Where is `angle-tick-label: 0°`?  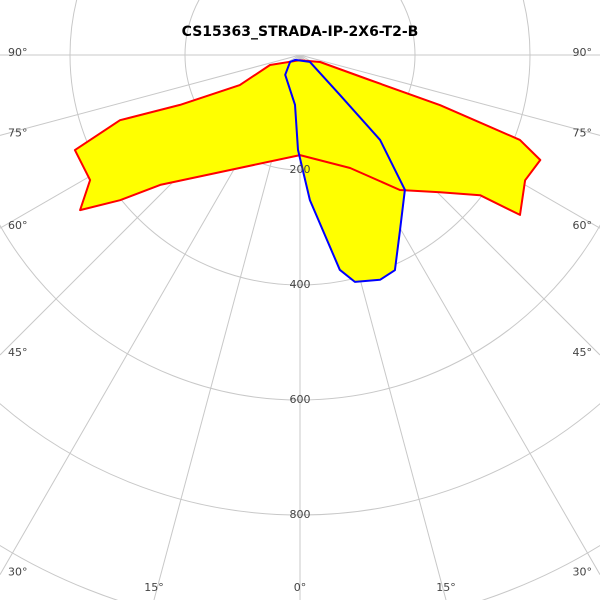 angle-tick-label: 0° is located at coordinates (300, 587).